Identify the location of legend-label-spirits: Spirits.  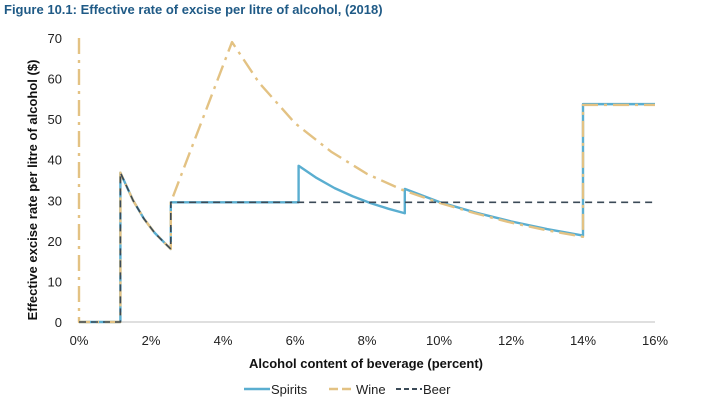
(289, 389).